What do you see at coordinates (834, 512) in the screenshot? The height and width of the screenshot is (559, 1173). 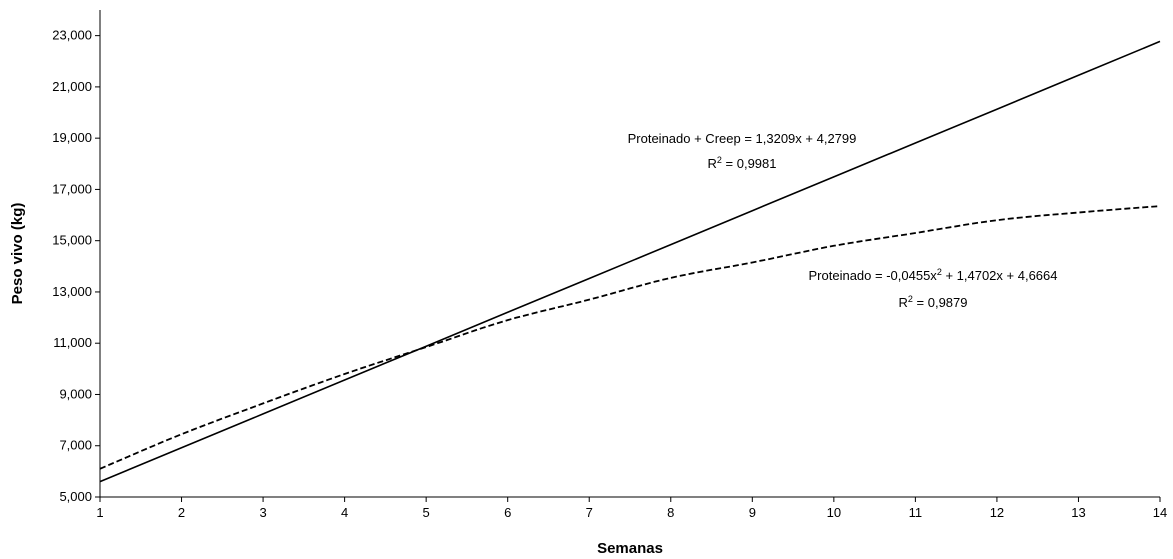 I see `x-tick-label: 10` at bounding box center [834, 512].